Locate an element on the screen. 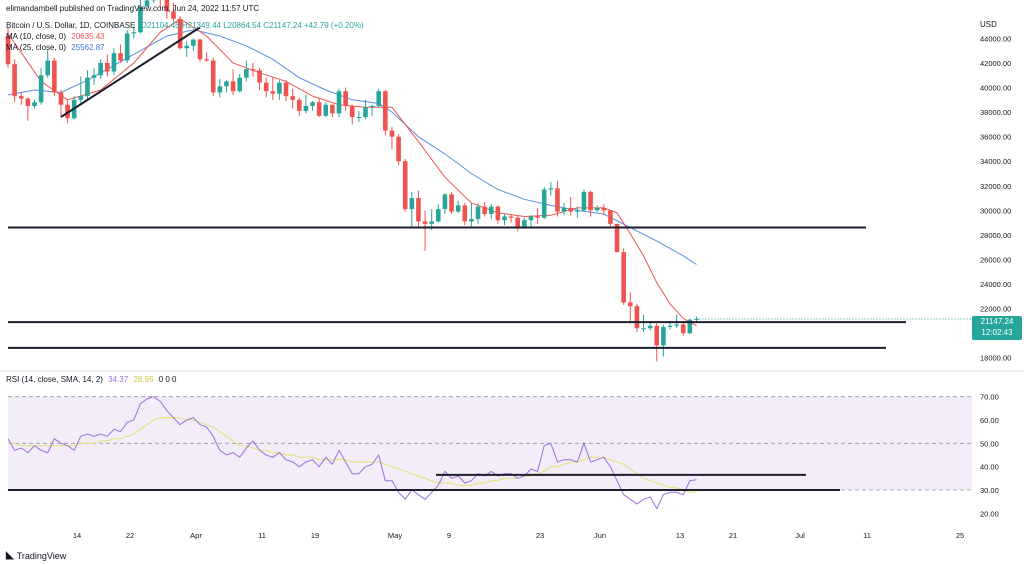 The height and width of the screenshot is (565, 1024). price-tick-label: 22000.00 is located at coordinates (995, 309).